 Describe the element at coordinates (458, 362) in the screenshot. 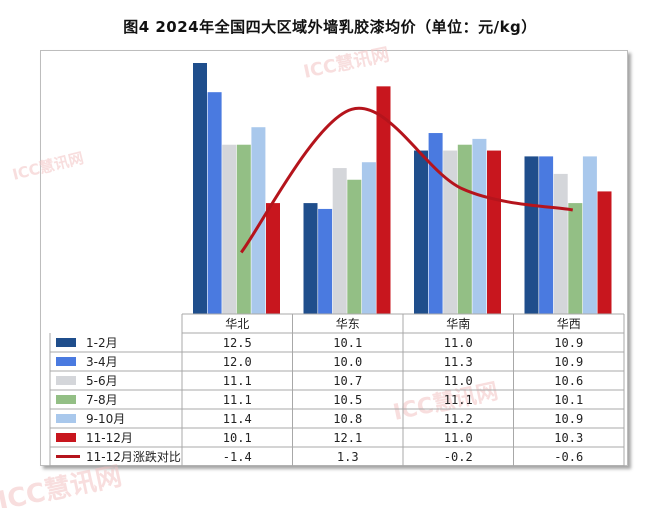

I see `table-cell: 11.3` at that location.